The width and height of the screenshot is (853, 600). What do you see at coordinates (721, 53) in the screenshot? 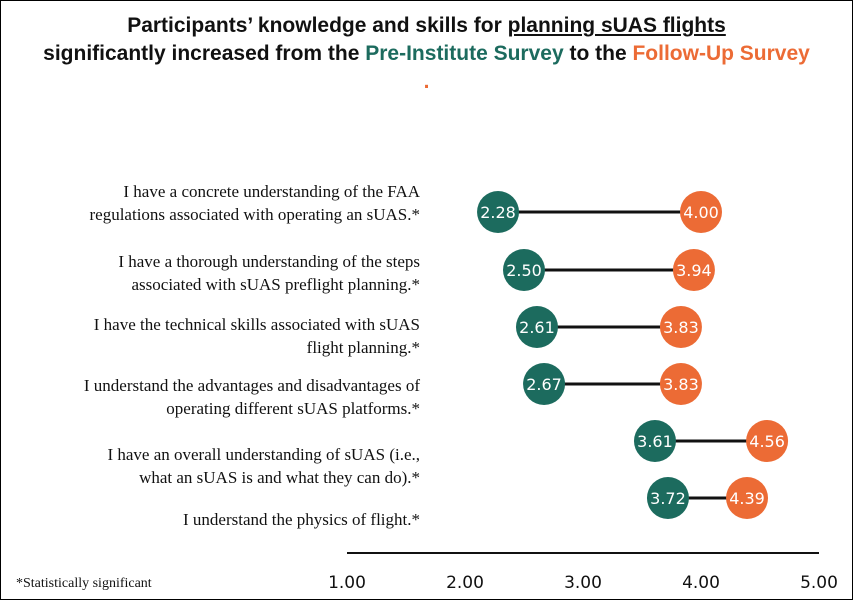
I see `title-post-survey: Follow-Up Survey` at bounding box center [721, 53].